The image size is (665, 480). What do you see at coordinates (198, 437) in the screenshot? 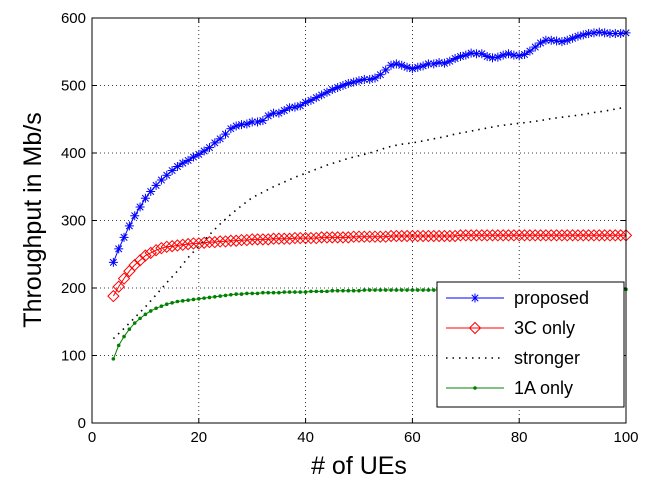
I see `x-tick-label: 20` at bounding box center [198, 437].